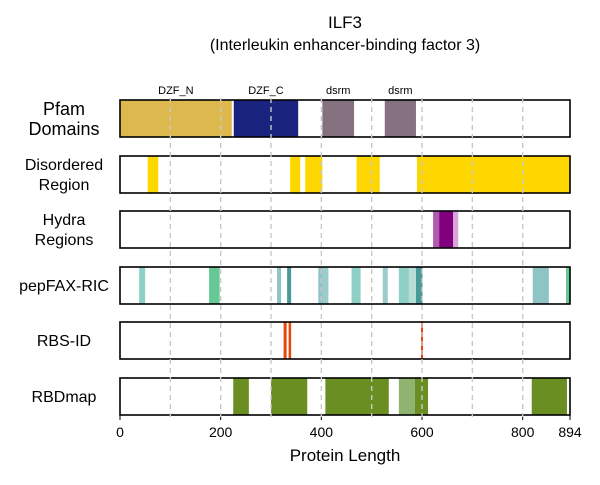 This screenshot has height=485, width=600. Describe the element at coordinates (266, 91) in the screenshot. I see `domain-label: DZF_C` at that location.